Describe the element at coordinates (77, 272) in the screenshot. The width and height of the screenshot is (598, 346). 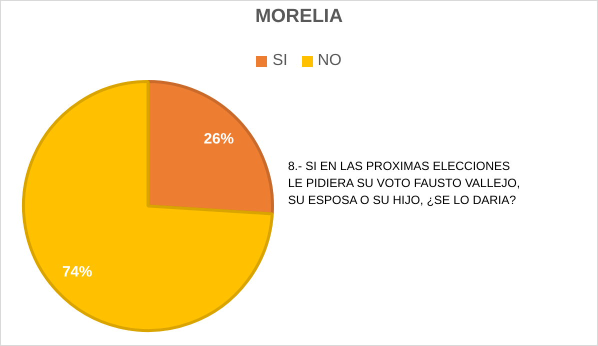
I see `data-label: 74%` at that location.